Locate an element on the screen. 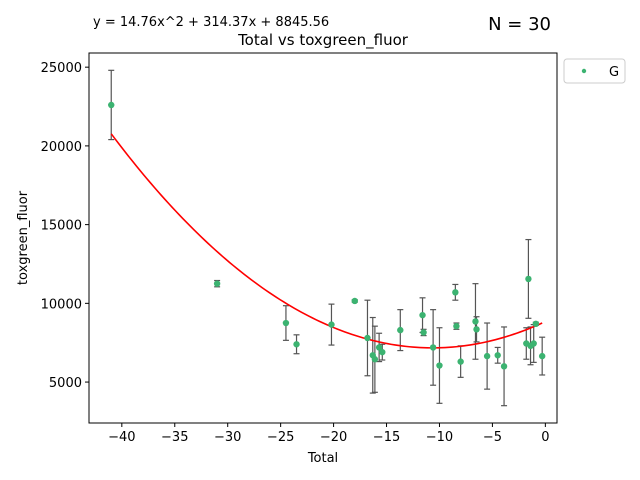  x-tick-label: −20 is located at coordinates (333, 437).